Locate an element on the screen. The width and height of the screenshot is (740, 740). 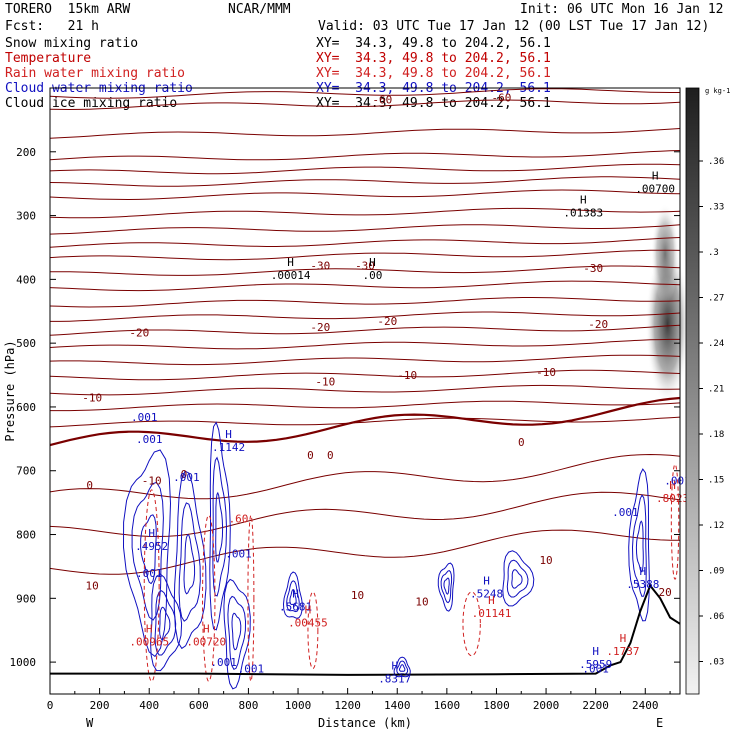
y-axis-label: Pressure (hPa) is located at coordinates (10, 390).